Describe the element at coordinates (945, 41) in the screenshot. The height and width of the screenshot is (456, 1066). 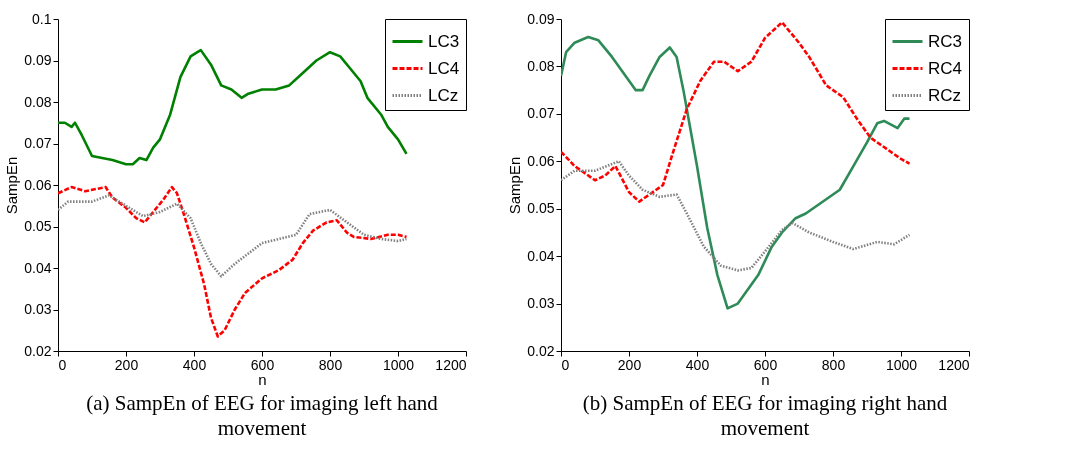
I see `legend-label: RC3` at that location.